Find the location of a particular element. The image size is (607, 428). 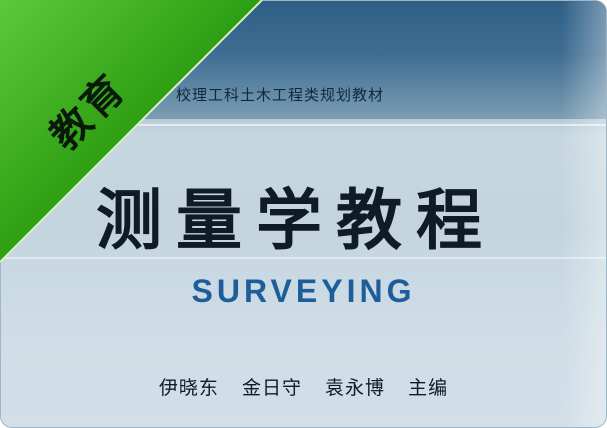

book-subtitle: SURVEYING is located at coordinates (303, 291).